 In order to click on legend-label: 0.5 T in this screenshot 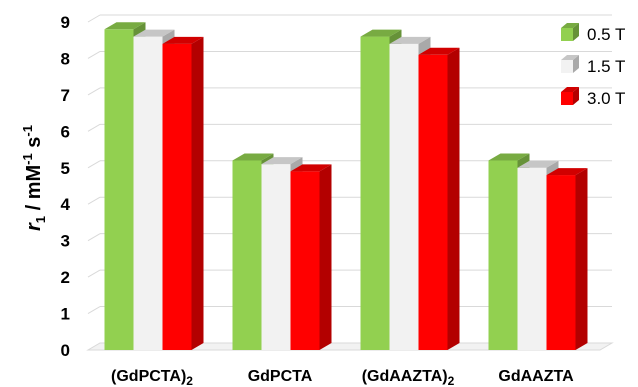, I will do `click(606, 34)`.